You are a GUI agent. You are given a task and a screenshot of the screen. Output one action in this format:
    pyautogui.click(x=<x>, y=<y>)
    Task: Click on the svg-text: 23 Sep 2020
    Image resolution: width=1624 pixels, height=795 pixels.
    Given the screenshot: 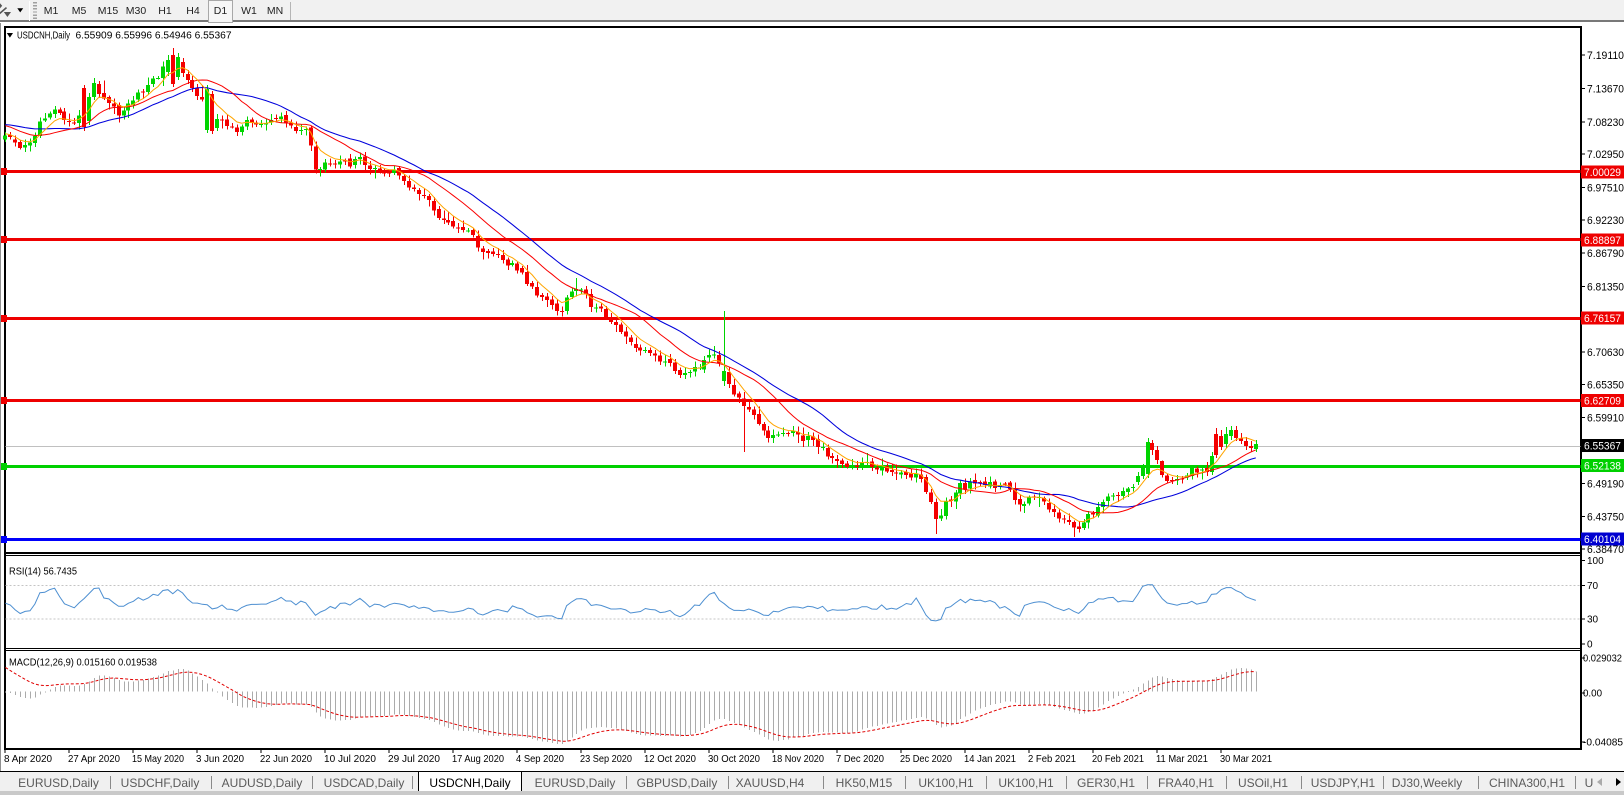 What is the action you would take?
    pyautogui.click(x=606, y=759)
    